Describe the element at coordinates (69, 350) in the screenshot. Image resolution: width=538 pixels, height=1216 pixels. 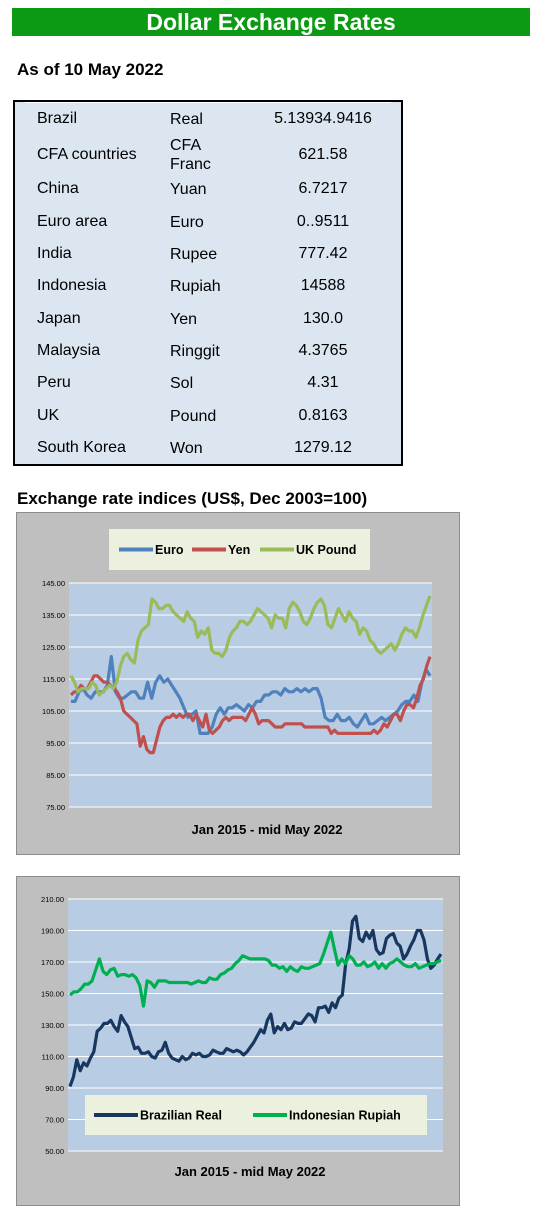
I see `country-cell: Malaysia` at that location.